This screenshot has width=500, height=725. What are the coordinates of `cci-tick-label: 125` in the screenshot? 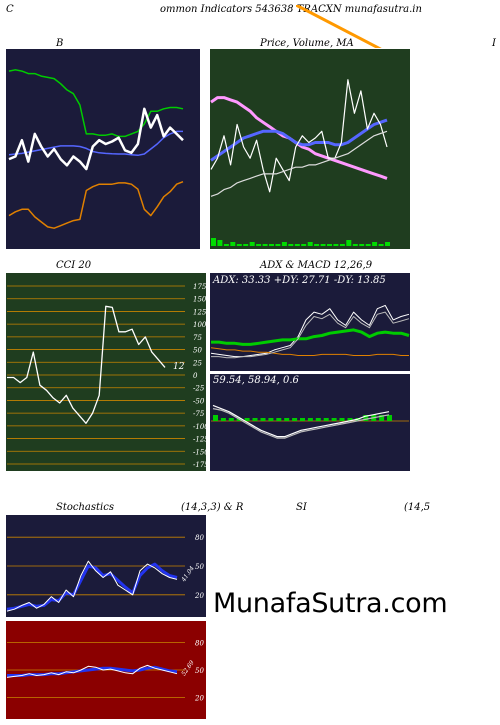 It's located at (200, 312).